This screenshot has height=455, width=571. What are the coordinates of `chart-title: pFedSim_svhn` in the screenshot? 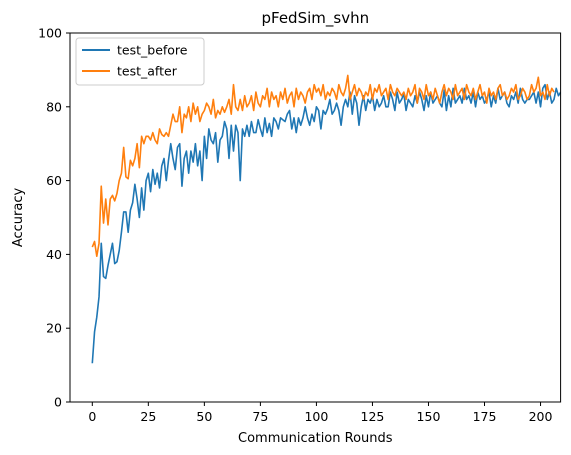 It's located at (316, 18).